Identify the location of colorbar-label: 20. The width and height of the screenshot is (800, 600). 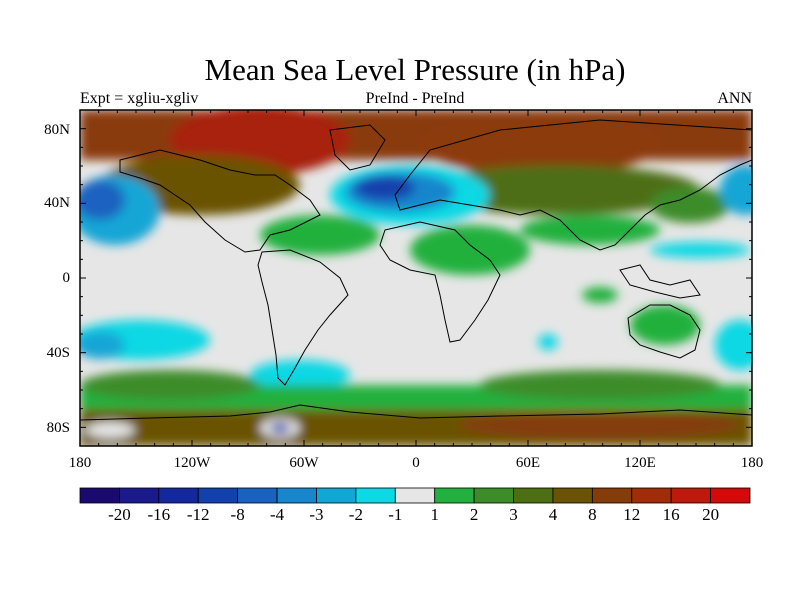
(711, 514).